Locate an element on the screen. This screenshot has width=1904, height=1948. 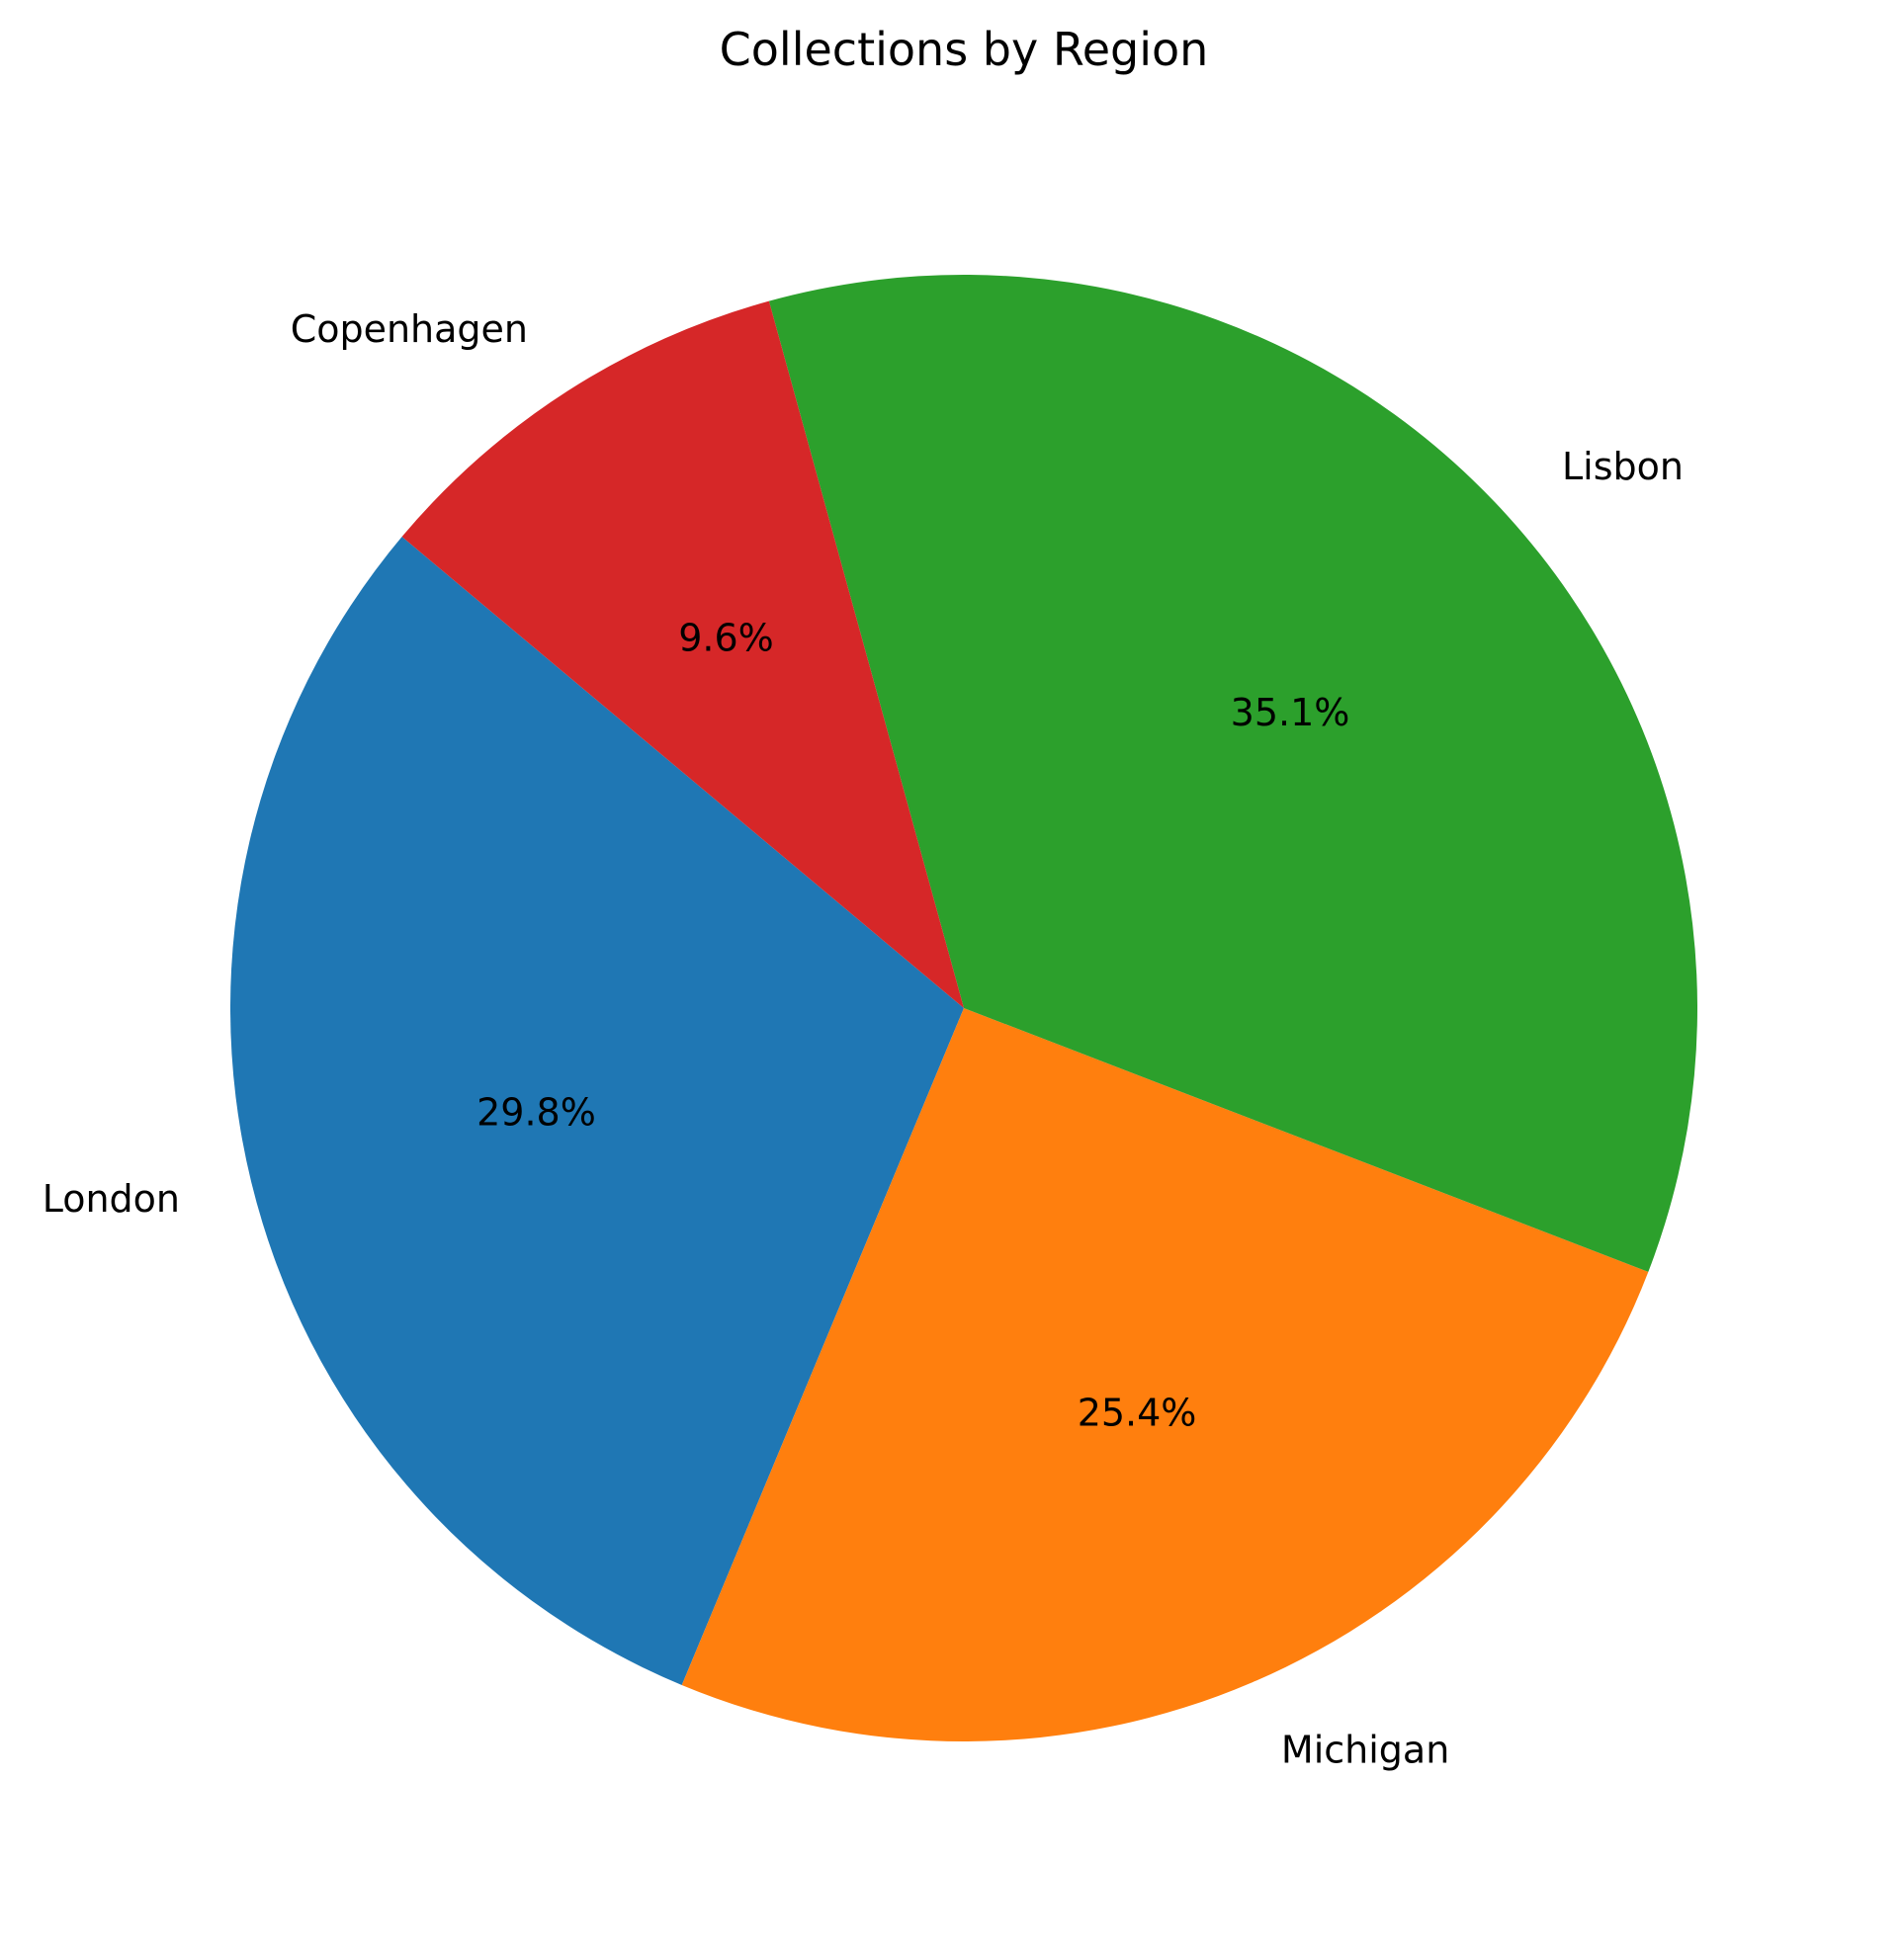
pie-slice-copenhagen is located at coordinates (682, 654).